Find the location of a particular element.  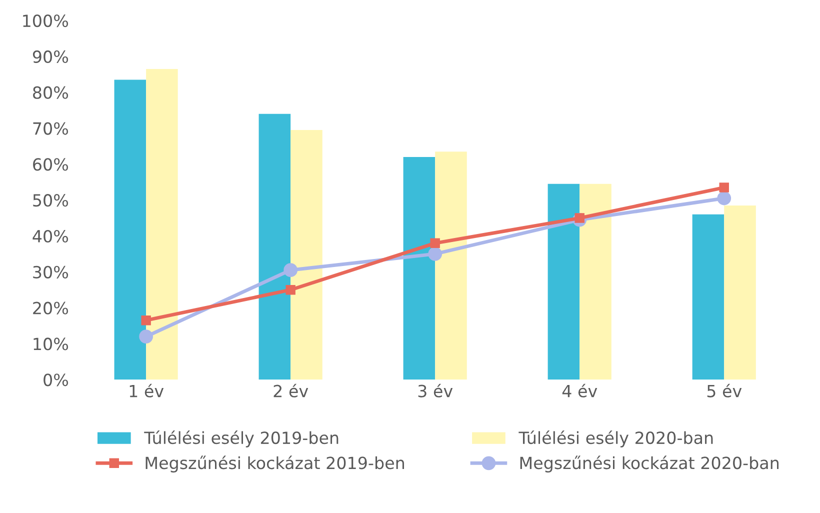

y-tick-label: 80% is located at coordinates (50, 92).